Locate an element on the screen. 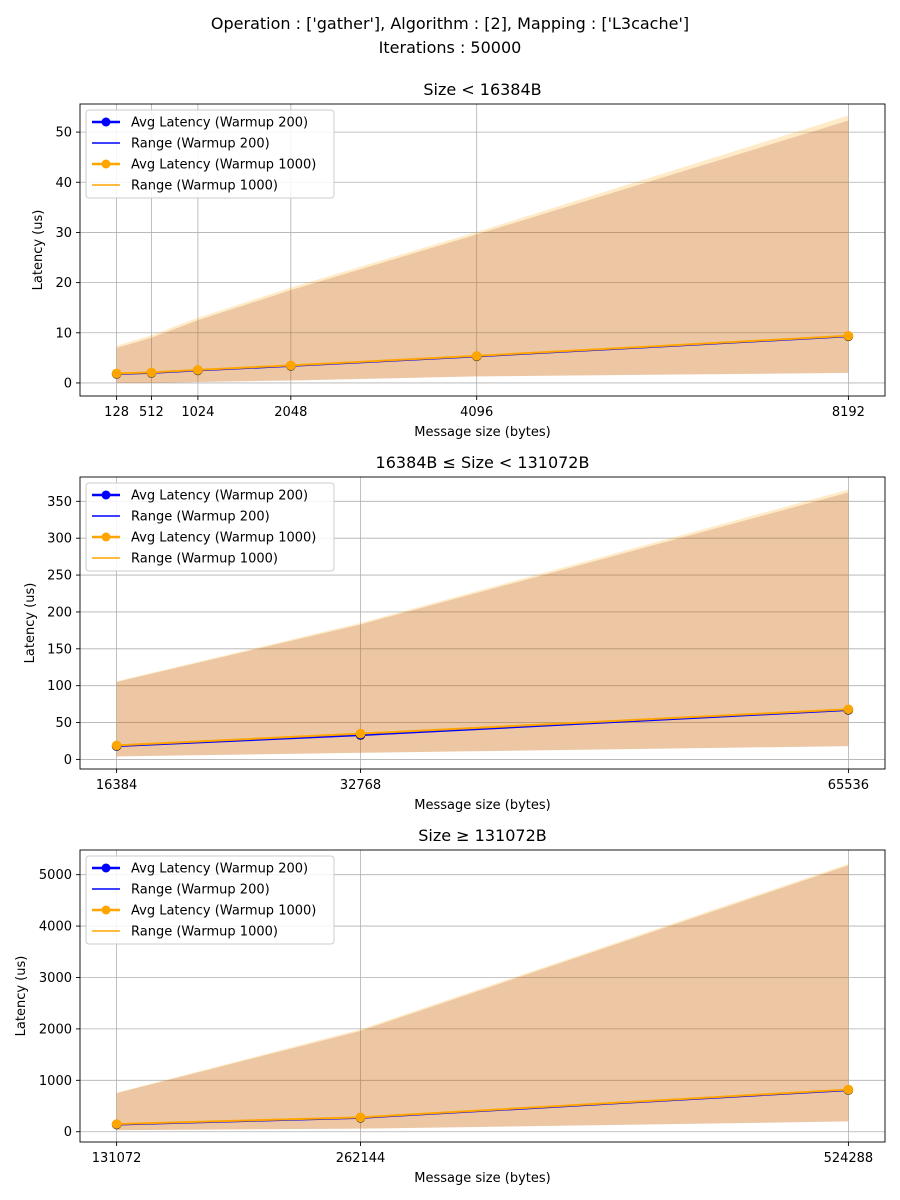 This screenshot has width=900, height=1200. x-tick-label: 32768 is located at coordinates (360, 785).